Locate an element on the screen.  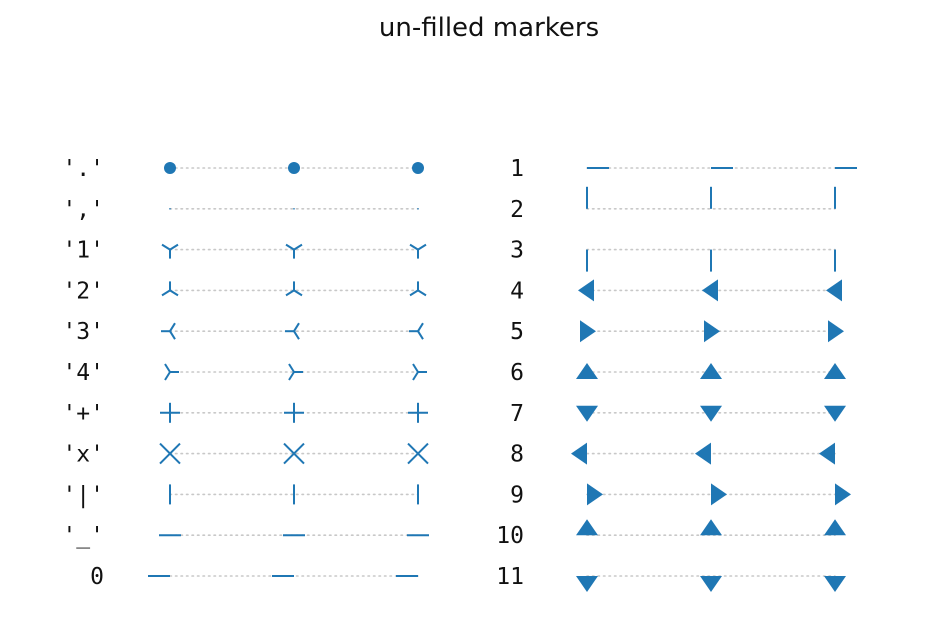
marker-row: 2 is located at coordinates (673, 204).